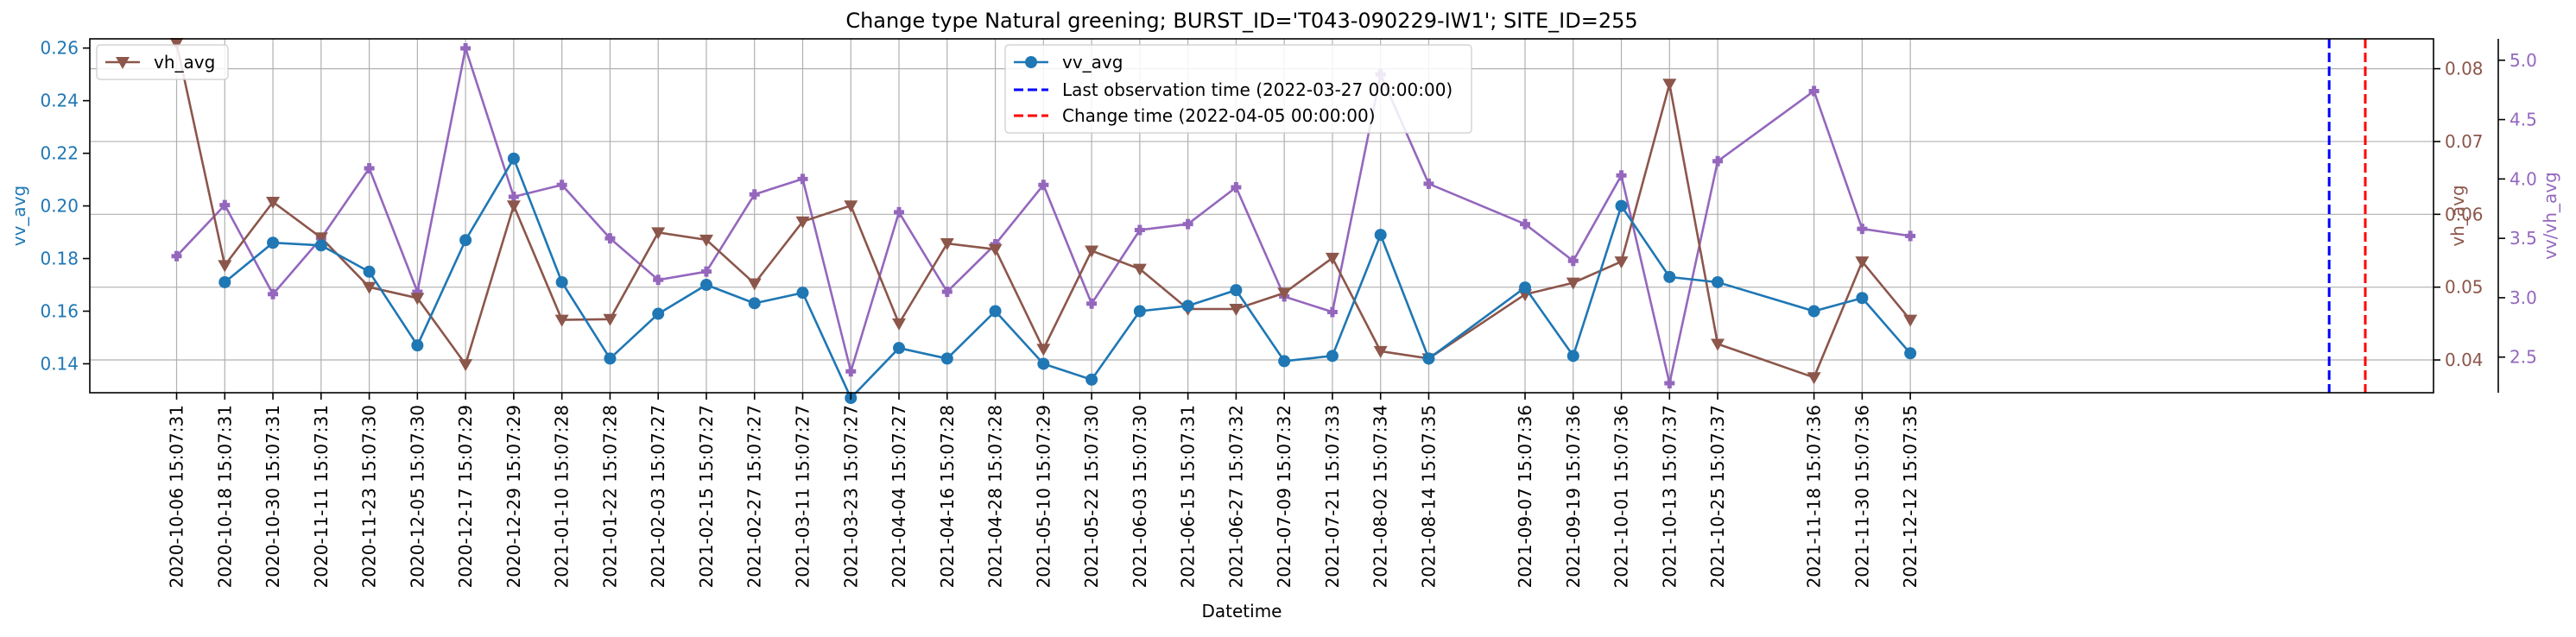 The image size is (2576, 637). What do you see at coordinates (1573, 496) in the screenshot?
I see `x-axis-tick-label: 2021-09-19 15:07:36` at bounding box center [1573, 496].